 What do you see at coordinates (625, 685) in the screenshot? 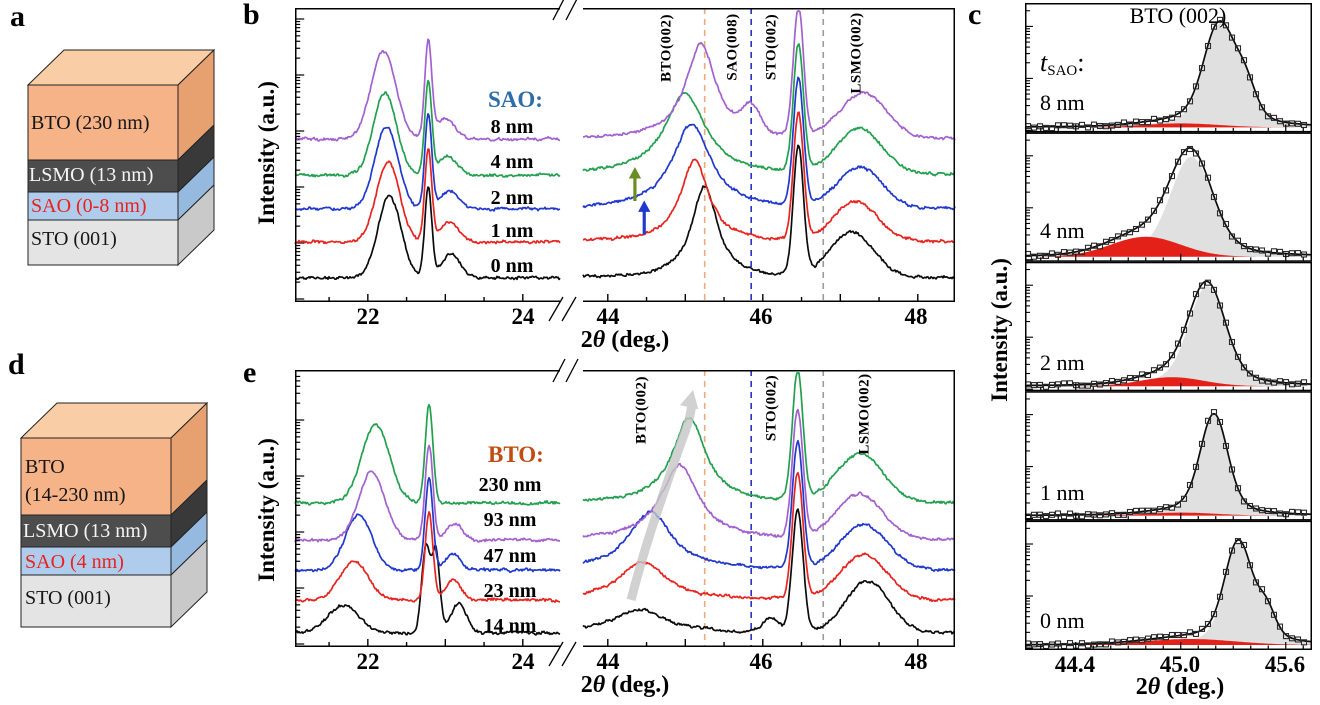
I see `x-axis-label-e: 2θ (deg.)` at bounding box center [625, 685].